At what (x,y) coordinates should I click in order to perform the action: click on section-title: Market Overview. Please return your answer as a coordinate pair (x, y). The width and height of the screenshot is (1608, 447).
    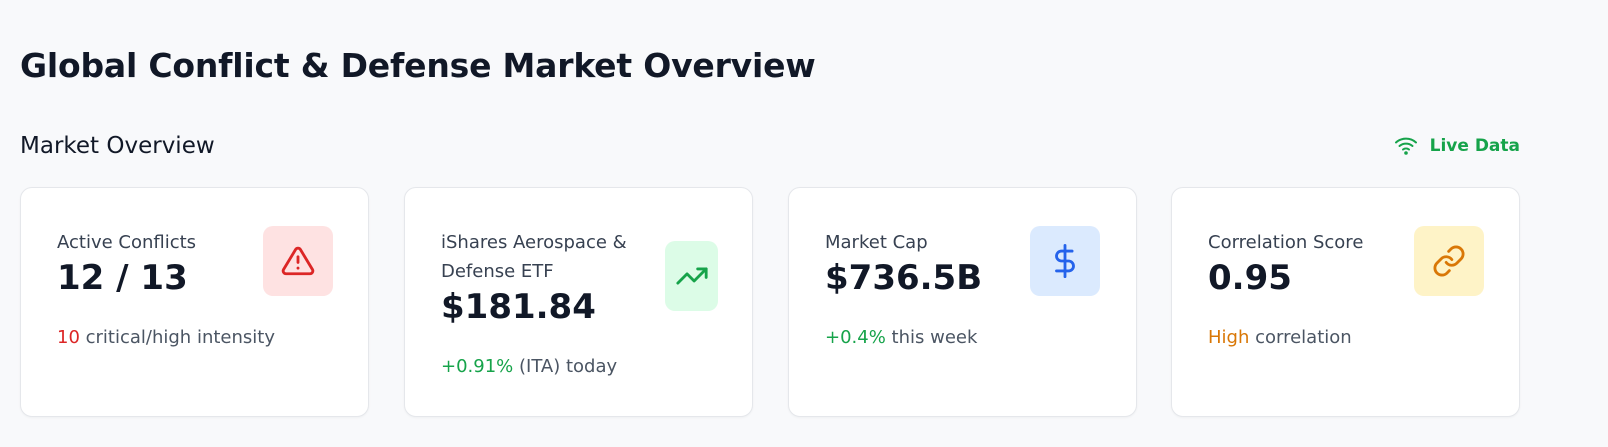
    Looking at the image, I should click on (117, 146).